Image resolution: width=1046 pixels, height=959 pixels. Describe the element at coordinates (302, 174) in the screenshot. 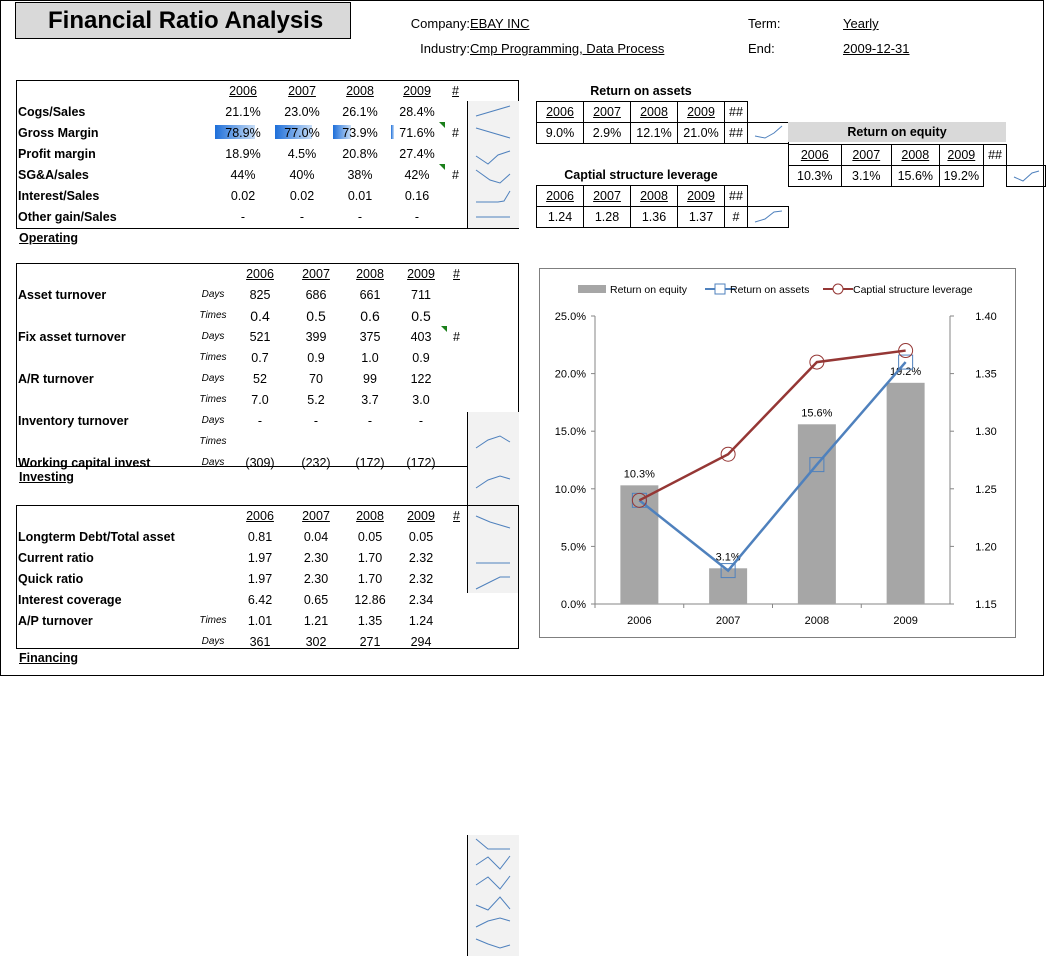

I see `cell: 40%` at that location.